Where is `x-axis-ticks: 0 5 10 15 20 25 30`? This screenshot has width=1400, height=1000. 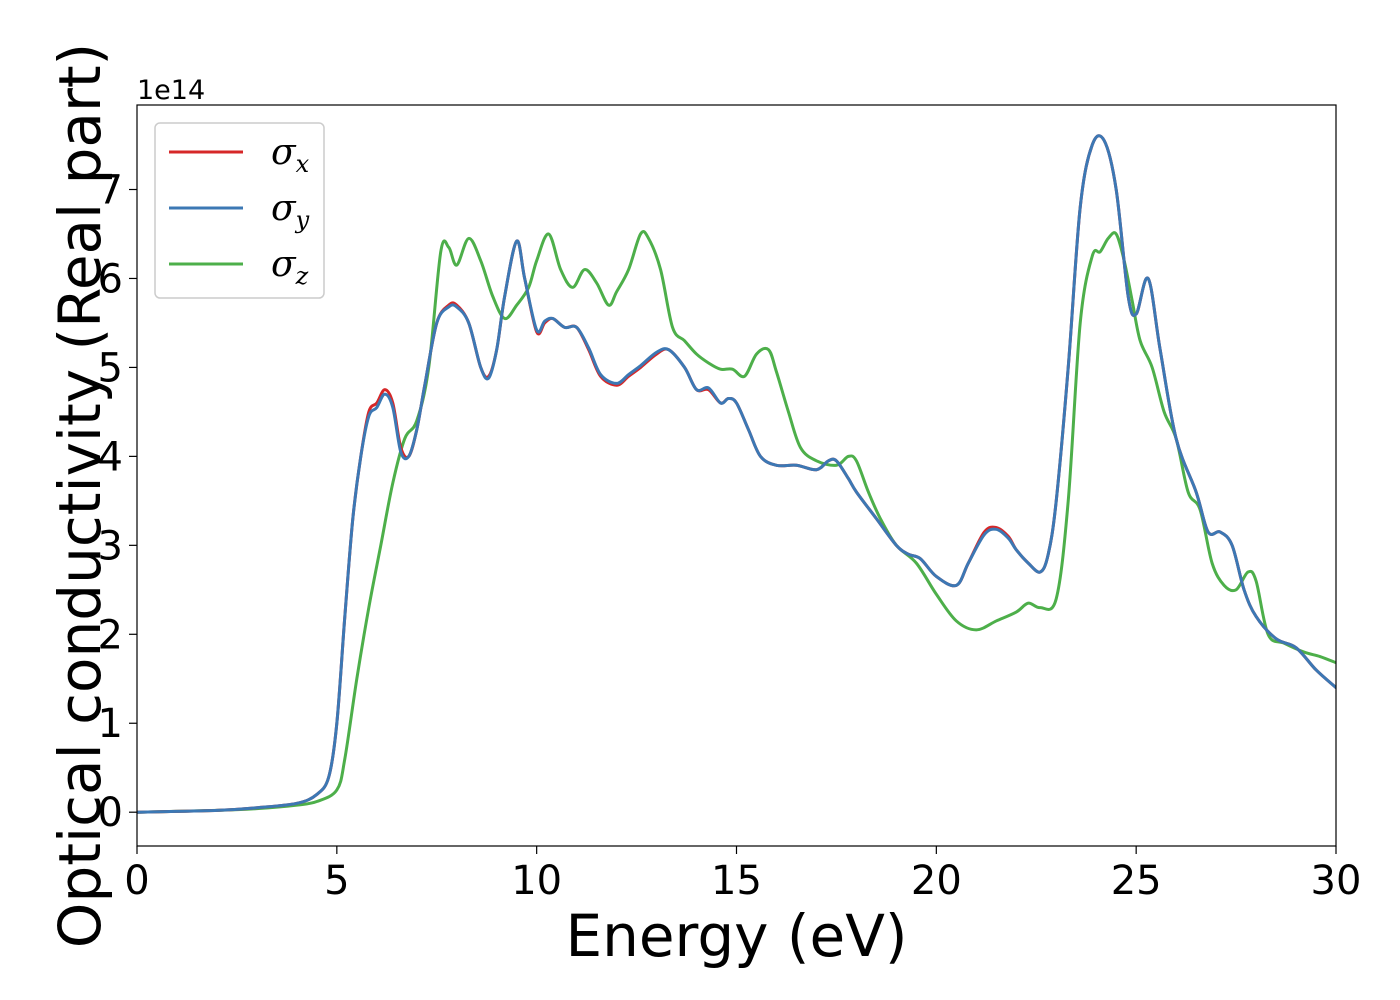
x-axis-ticks: 0 5 10 15 20 25 30 is located at coordinates (742, 875).